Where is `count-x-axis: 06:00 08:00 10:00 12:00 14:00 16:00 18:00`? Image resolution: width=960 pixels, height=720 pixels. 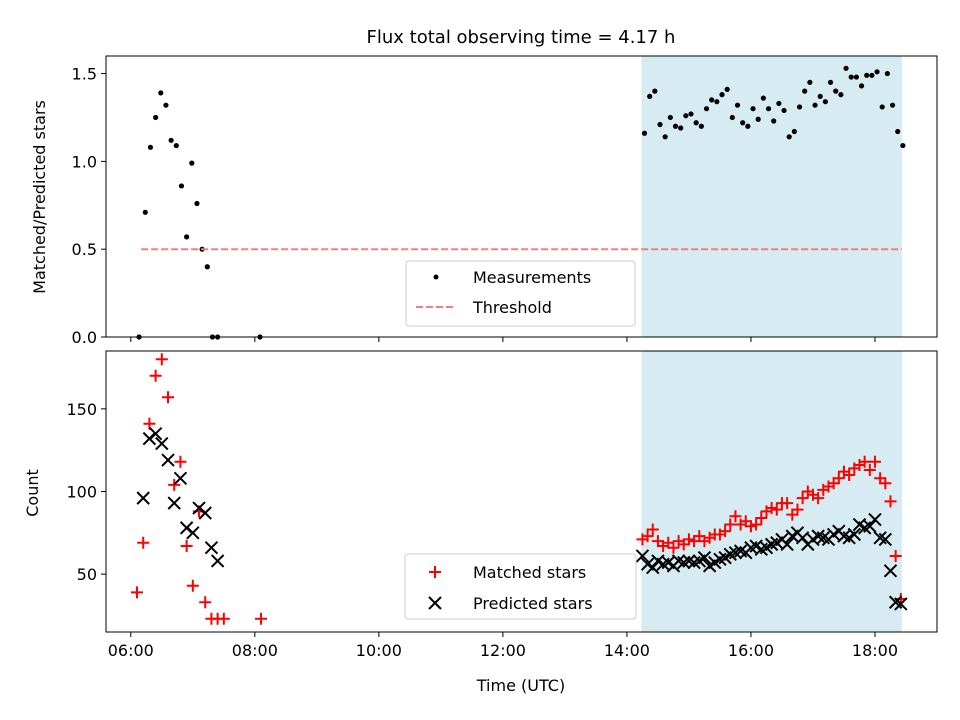 count-x-axis: 06:00 08:00 10:00 12:00 14:00 16:00 18:00 is located at coordinates (503, 646).